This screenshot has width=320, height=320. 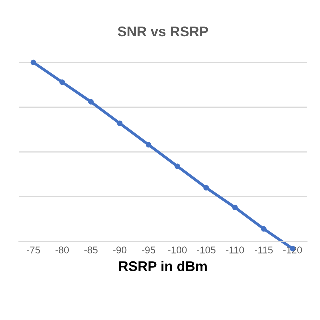 What do you see at coordinates (149, 250) in the screenshot?
I see `x-tick-label: -95` at bounding box center [149, 250].